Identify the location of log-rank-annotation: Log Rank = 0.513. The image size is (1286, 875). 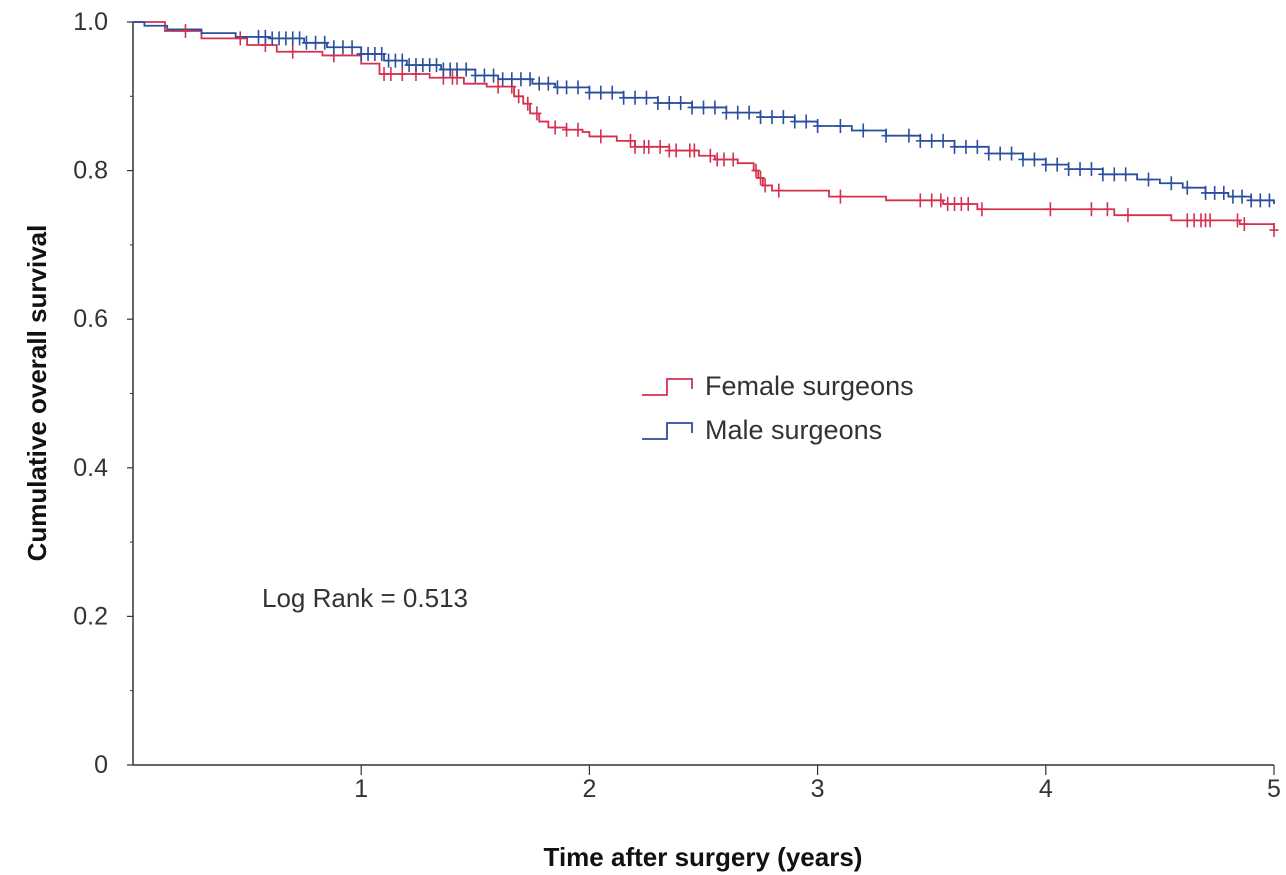
(365, 598).